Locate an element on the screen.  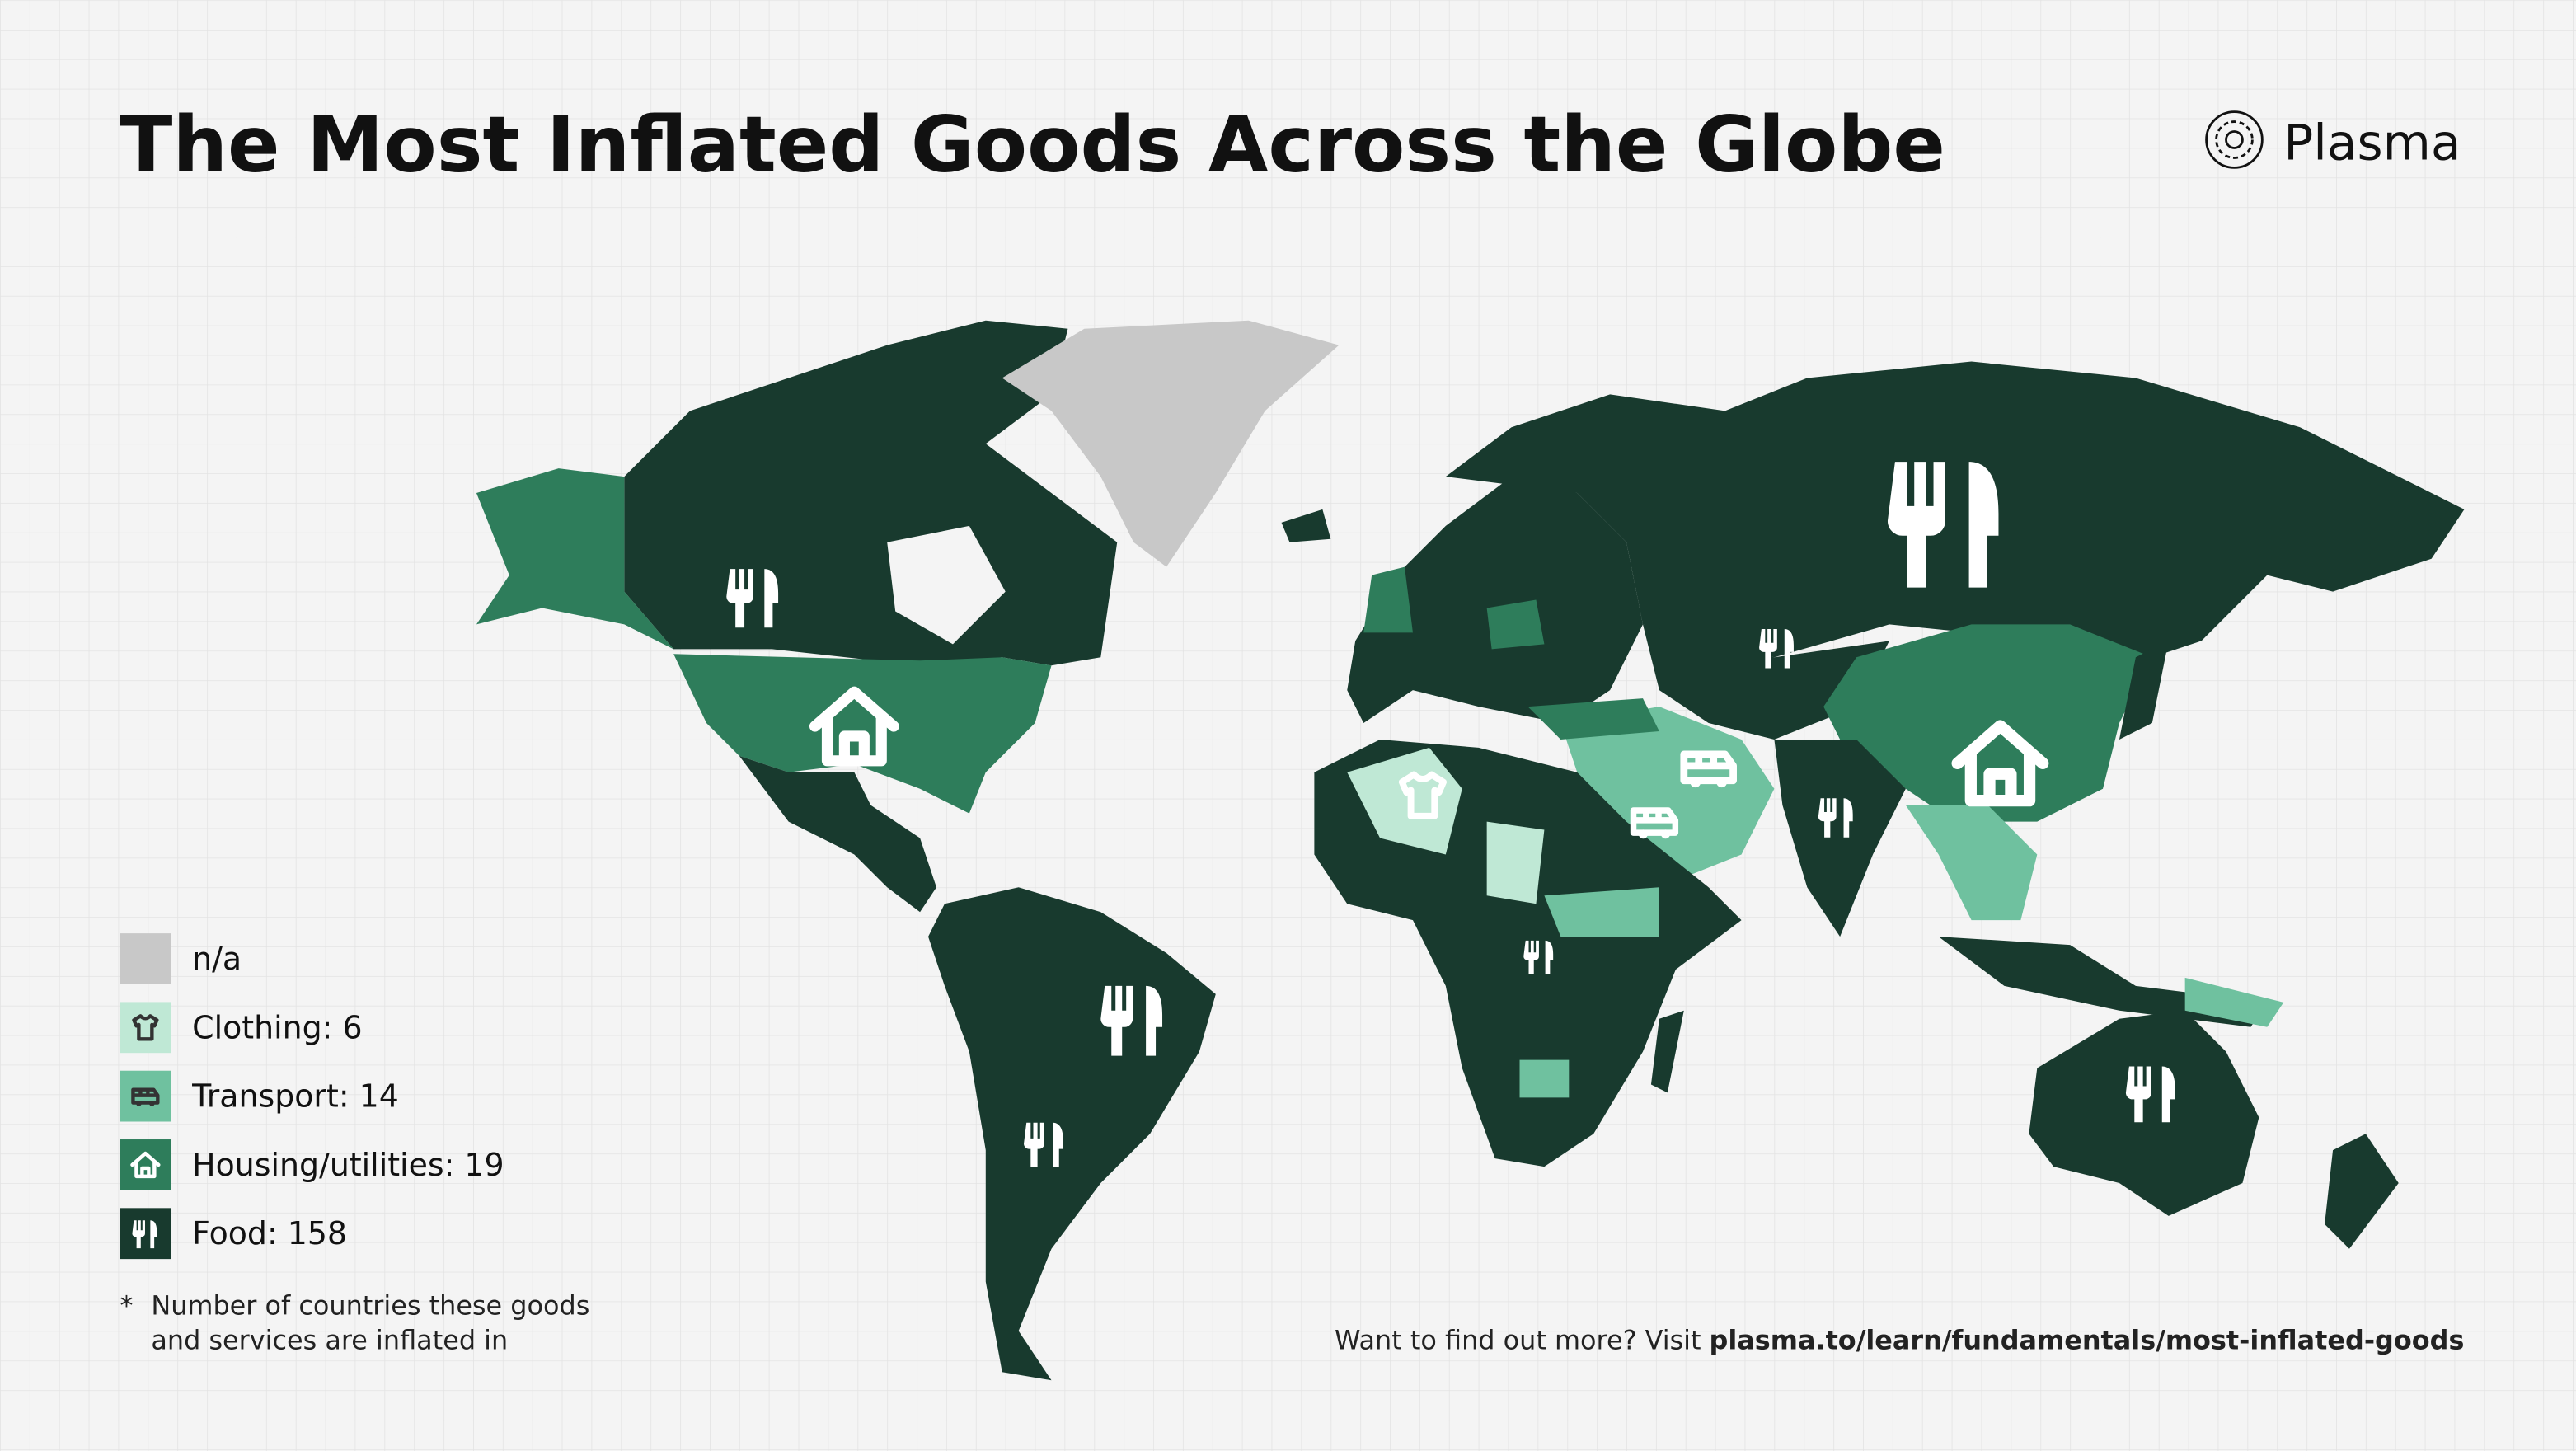
australia is located at coordinates (2144, 1113).